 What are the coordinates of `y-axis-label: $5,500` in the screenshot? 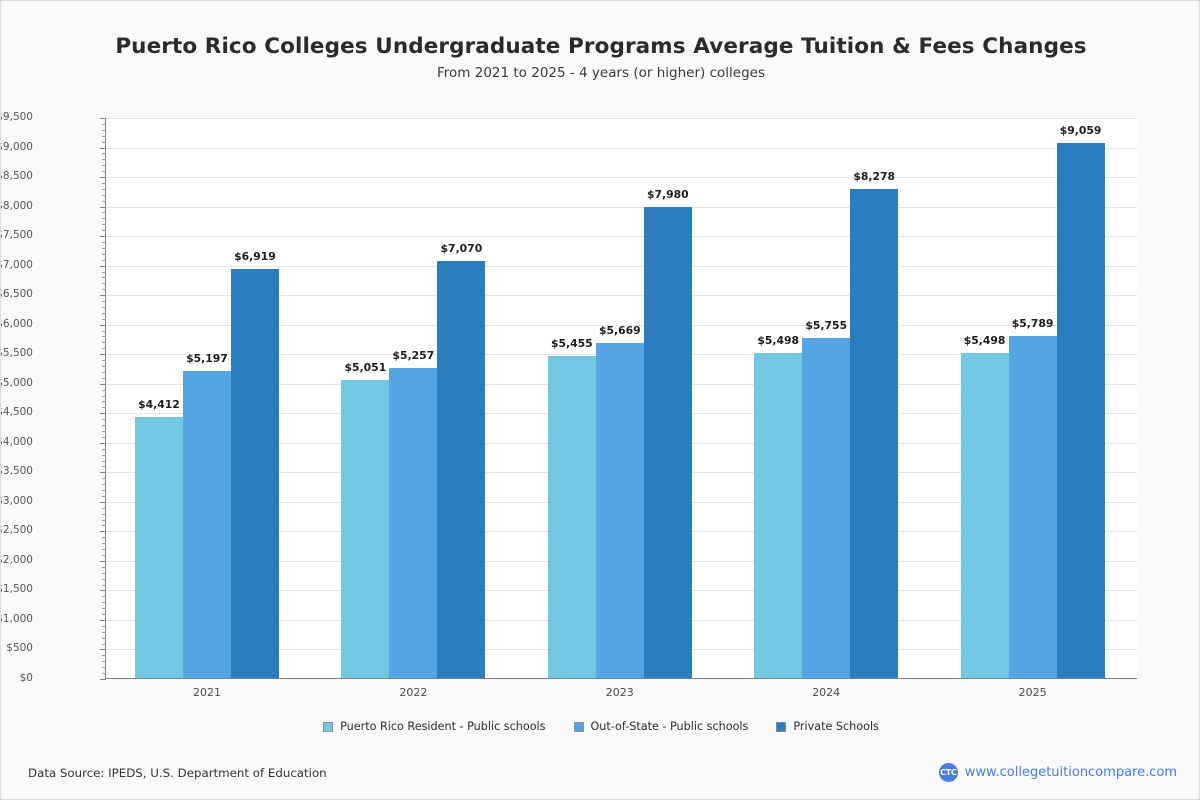 It's located at (17, 353).